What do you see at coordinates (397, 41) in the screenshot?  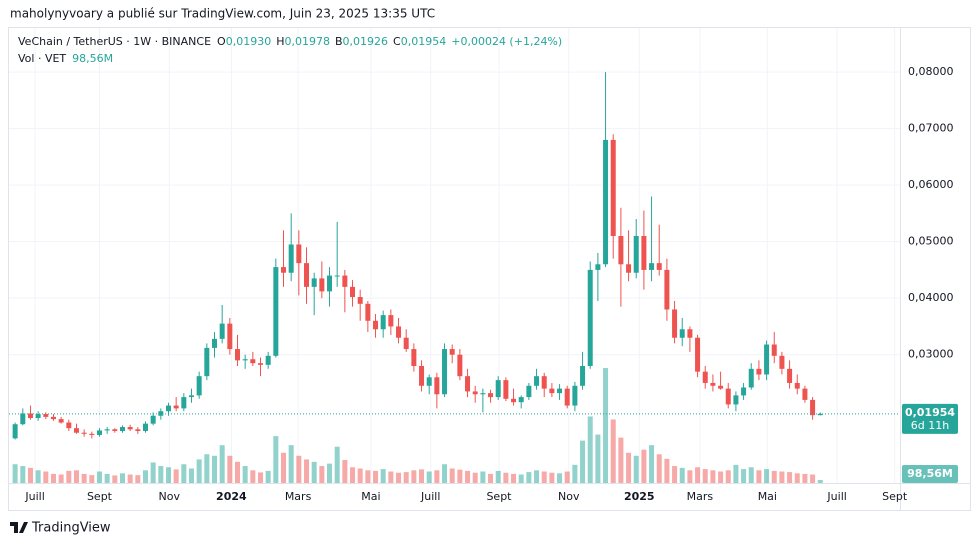 I see `ohlc-key: C` at bounding box center [397, 41].